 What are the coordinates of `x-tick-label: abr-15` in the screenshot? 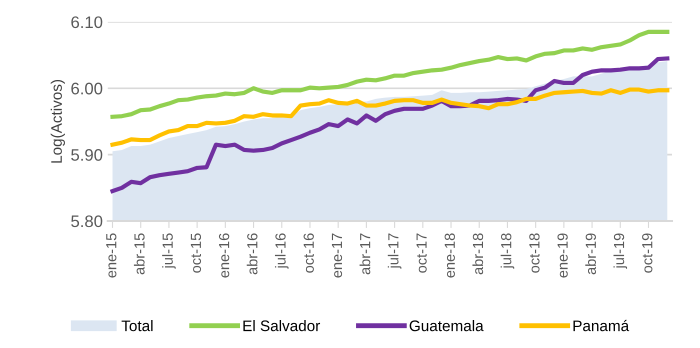 It's located at (139, 253).